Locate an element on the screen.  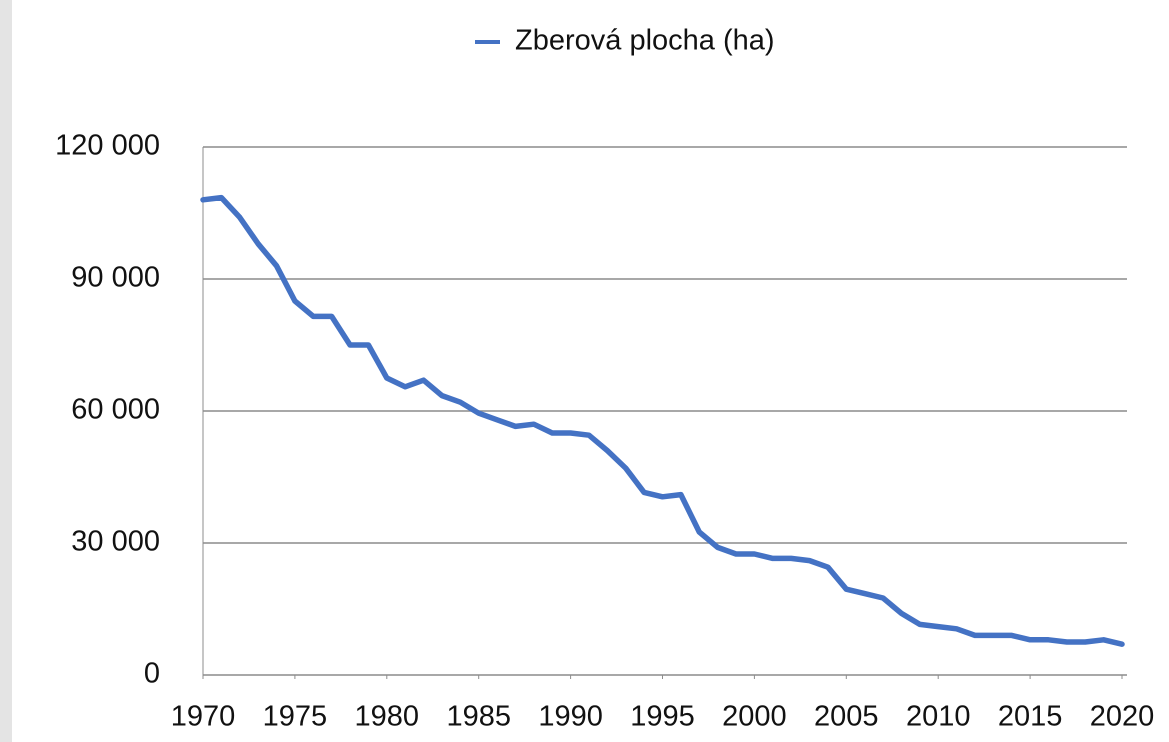
y-tick-label: 120 000 is located at coordinates (107, 146).